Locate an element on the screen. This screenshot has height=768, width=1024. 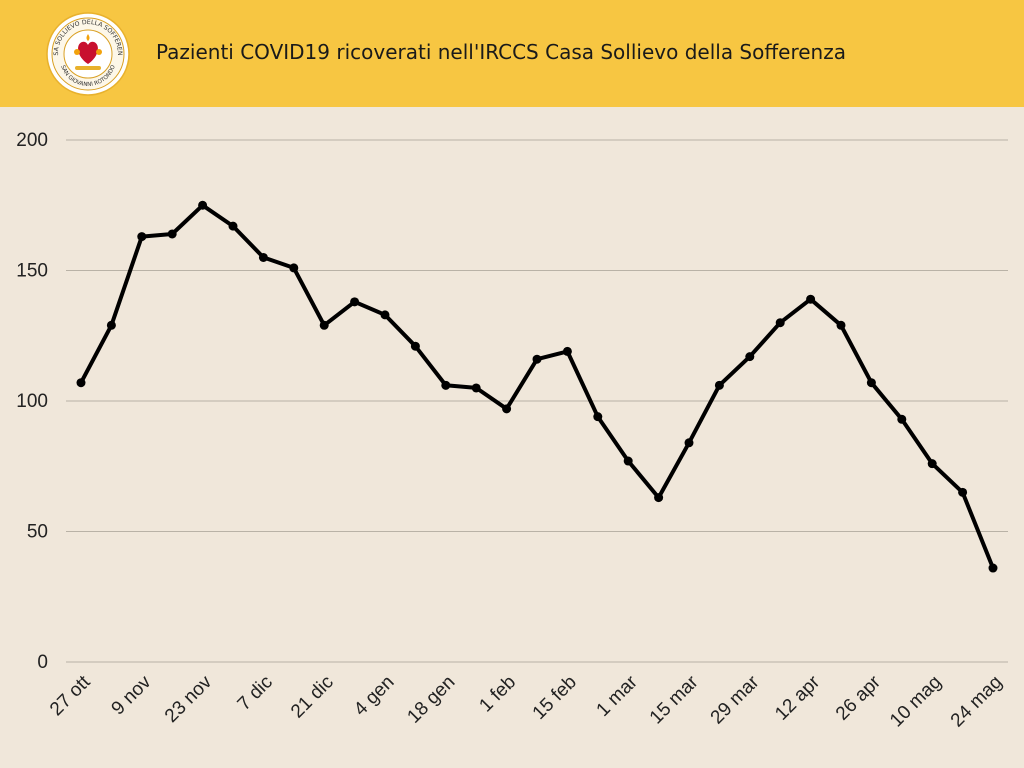
x-tick-label: 4 gen is located at coordinates (374, 696).